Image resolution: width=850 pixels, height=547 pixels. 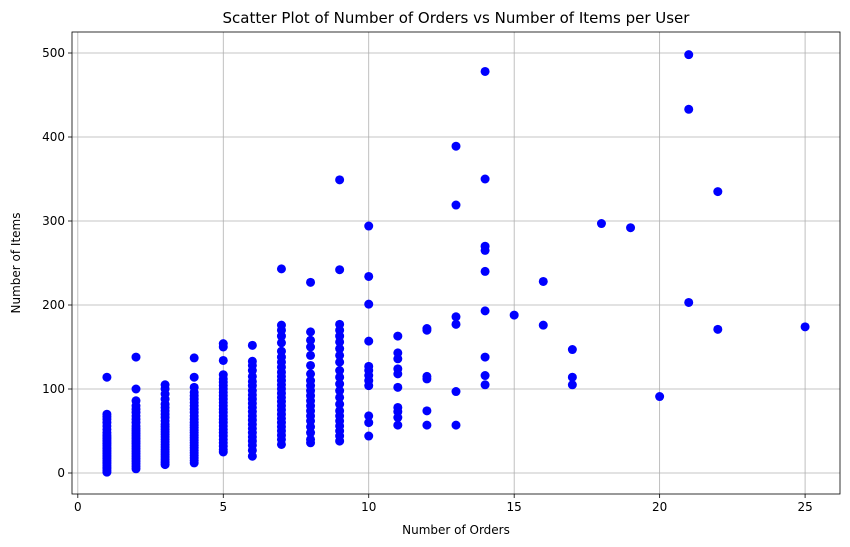 What do you see at coordinates (53, 389) in the screenshot?
I see `y-tick-label: 100` at bounding box center [53, 389].